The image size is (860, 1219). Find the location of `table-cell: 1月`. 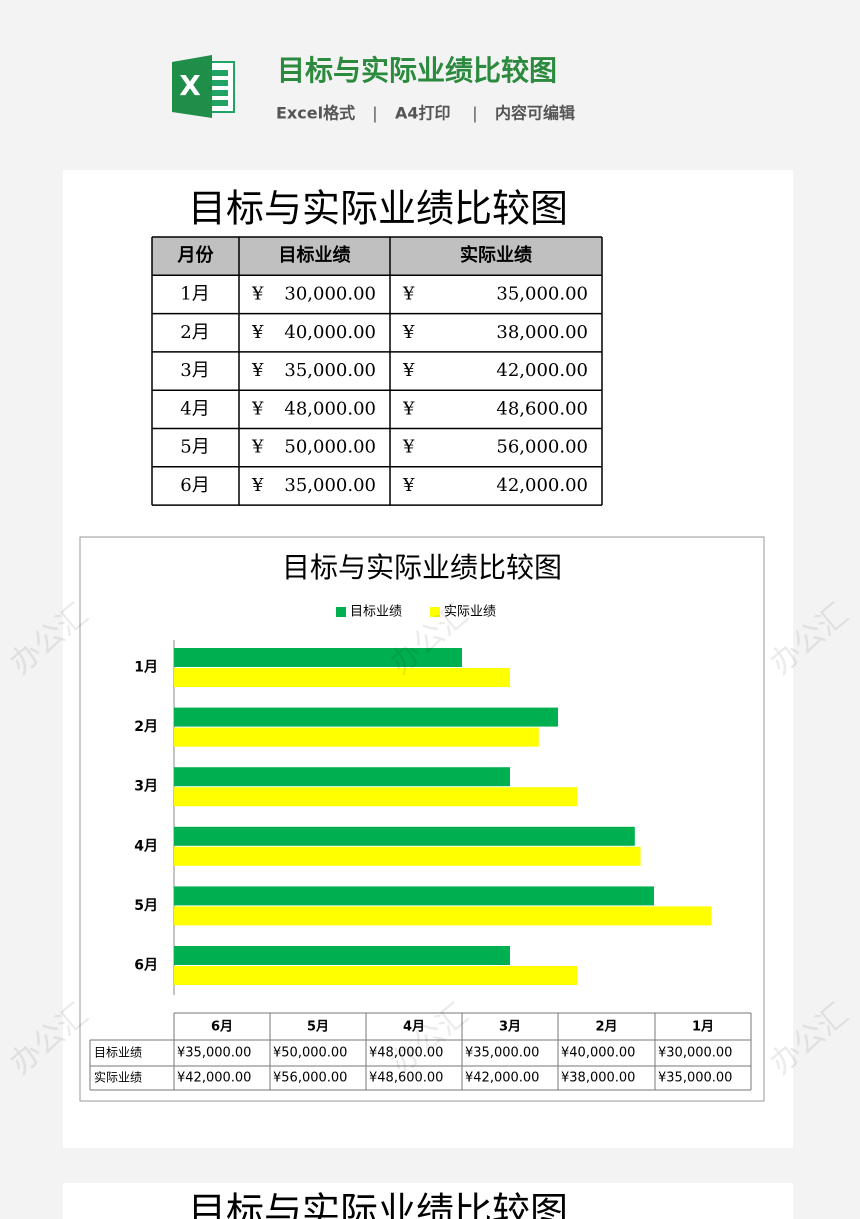

table-cell: 1月 is located at coordinates (194, 293).